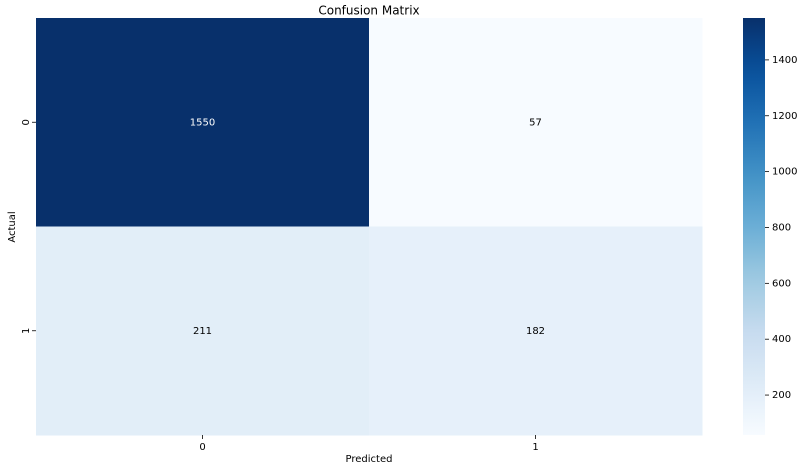 This screenshot has width=800, height=470. I want to click on colorbar-tick-label: 1400, so click(784, 60).